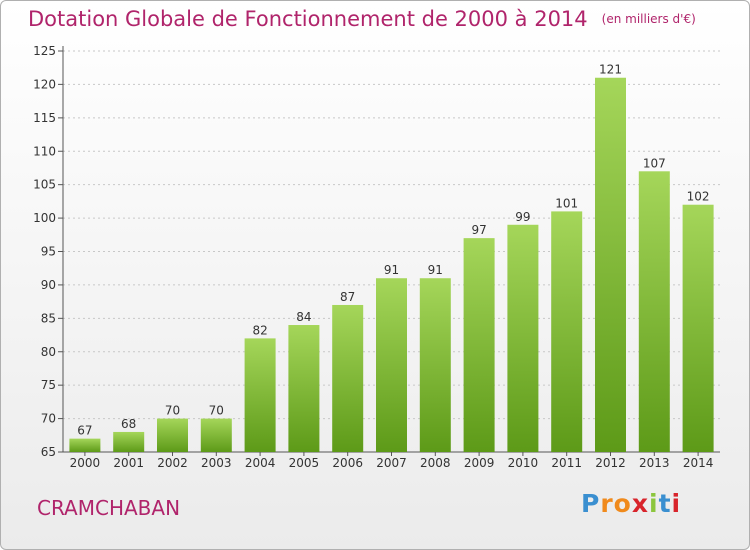 The height and width of the screenshot is (550, 750). Describe the element at coordinates (640, 503) in the screenshot. I see `logo-letter: x` at that location.